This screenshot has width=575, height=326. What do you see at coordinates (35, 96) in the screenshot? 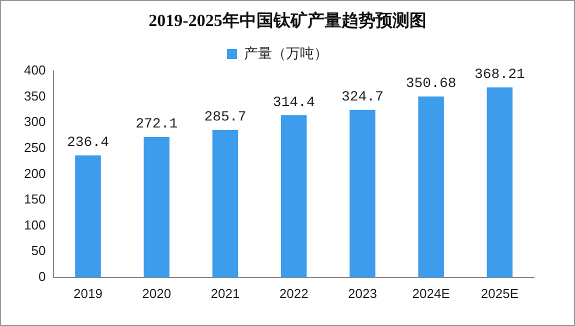
I see `y-tick-label: 350` at bounding box center [35, 96].